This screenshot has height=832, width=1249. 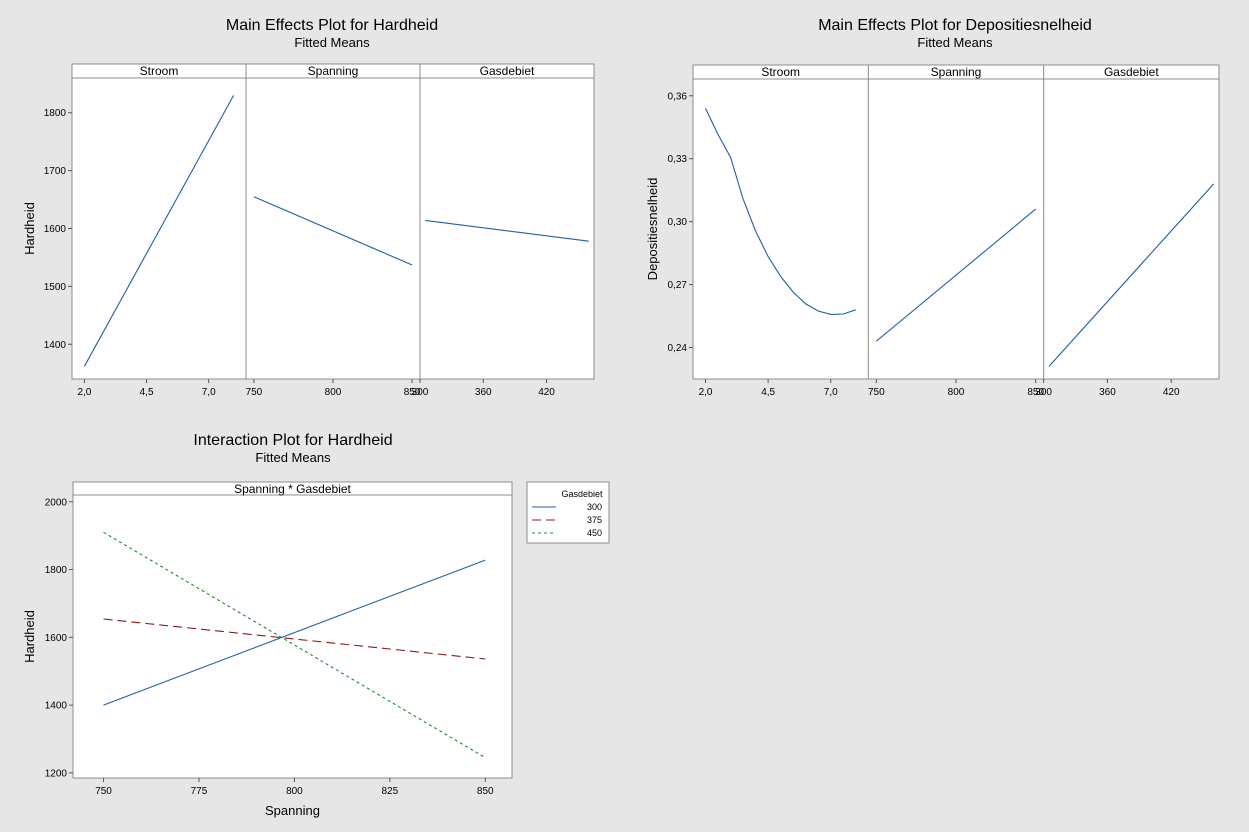 I want to click on chart-title: Main Effects Plot for Hardheid, so click(x=332, y=25).